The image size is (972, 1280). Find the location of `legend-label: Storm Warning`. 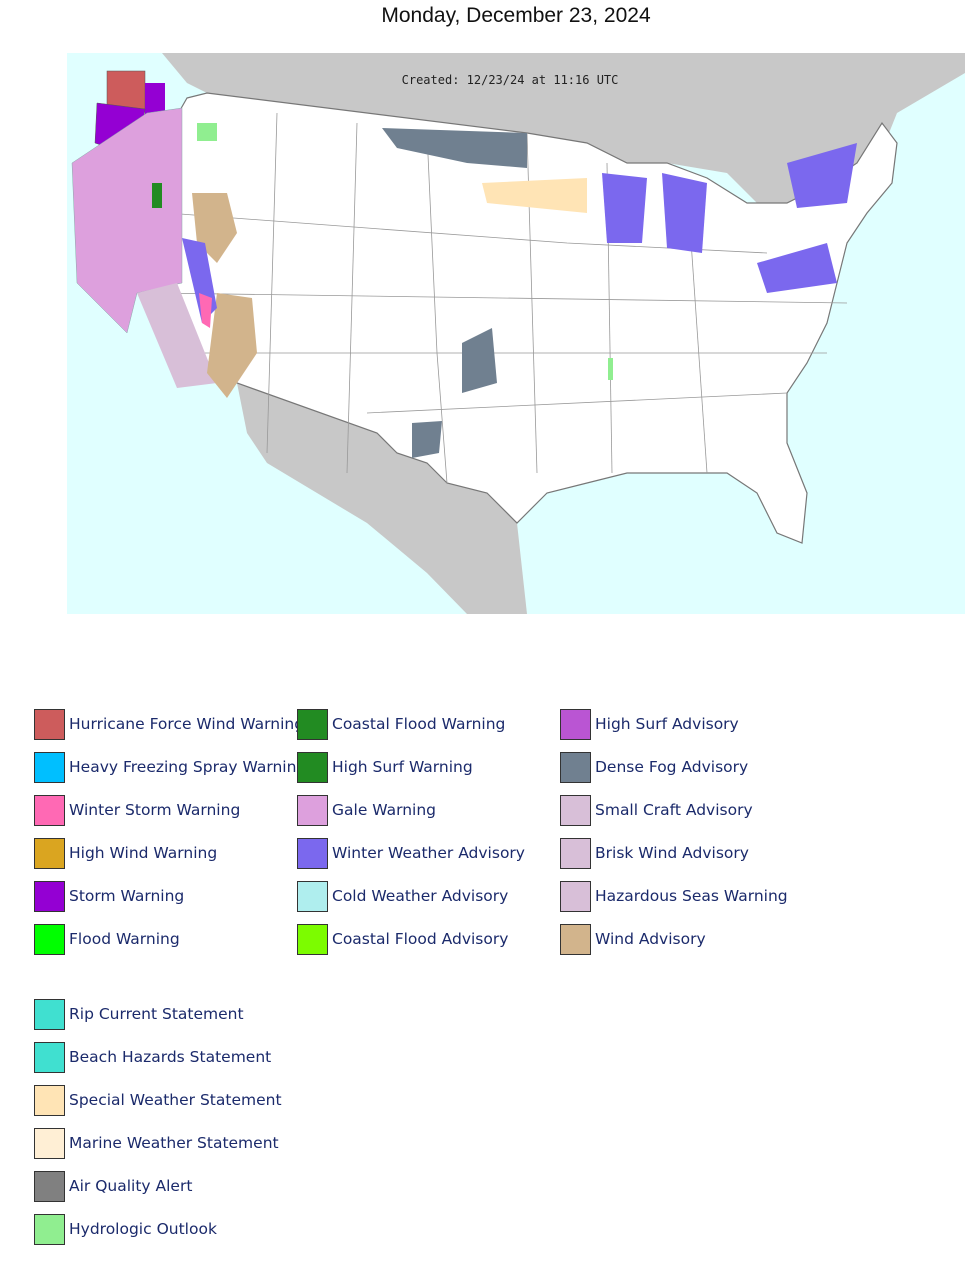

legend-label: Storm Warning is located at coordinates (127, 896).